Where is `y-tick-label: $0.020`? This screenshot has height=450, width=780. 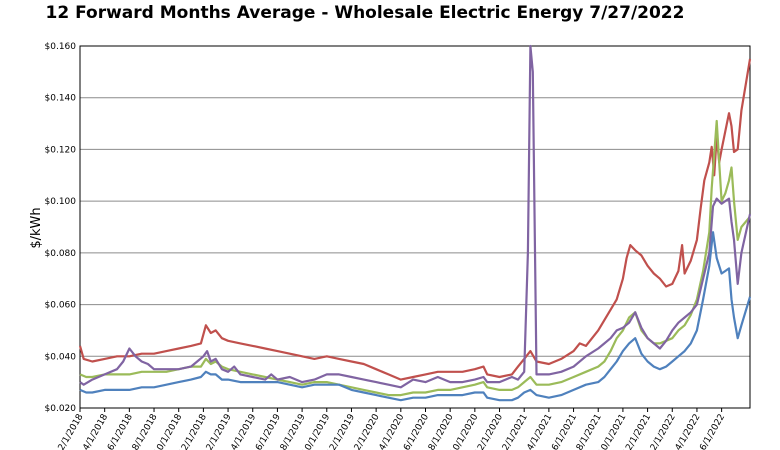
y-tick-label: $0.020 is located at coordinates (61, 409).